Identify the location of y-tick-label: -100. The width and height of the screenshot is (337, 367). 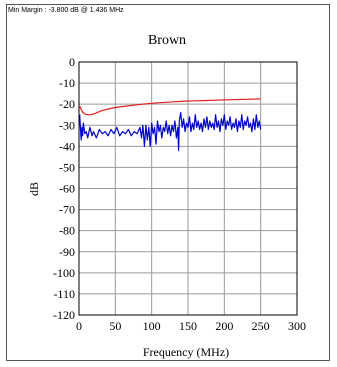
(64, 273).